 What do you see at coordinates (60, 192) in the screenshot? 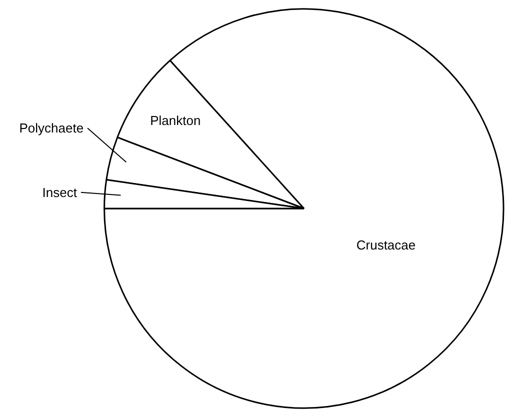
I see `slice-label: Insect` at bounding box center [60, 192].